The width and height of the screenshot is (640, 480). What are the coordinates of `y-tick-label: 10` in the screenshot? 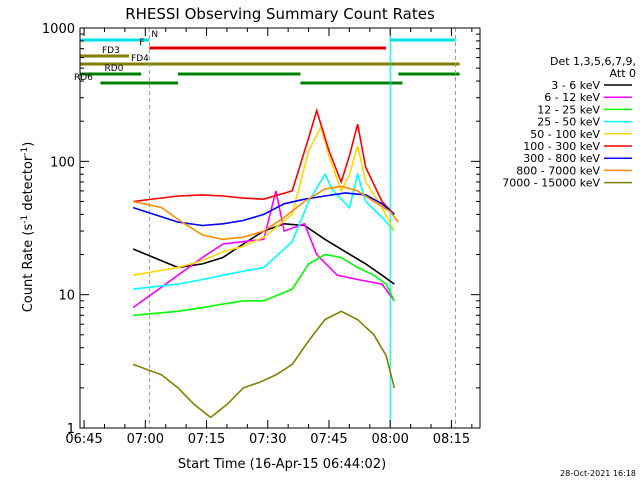 It's located at (66, 296).